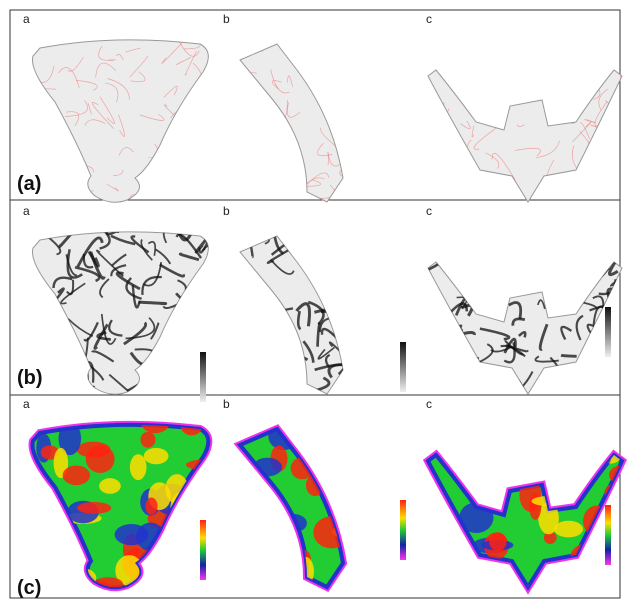 This screenshot has width=629, height=604. I want to click on heat-inner, so click(291, 508).